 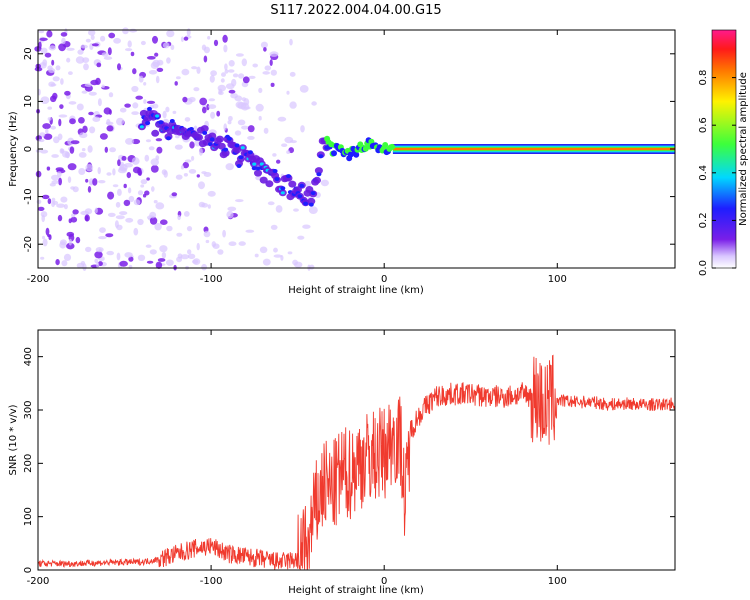 What do you see at coordinates (28, 196) in the screenshot?
I see `y-tick-label: -10` at bounding box center [28, 196].